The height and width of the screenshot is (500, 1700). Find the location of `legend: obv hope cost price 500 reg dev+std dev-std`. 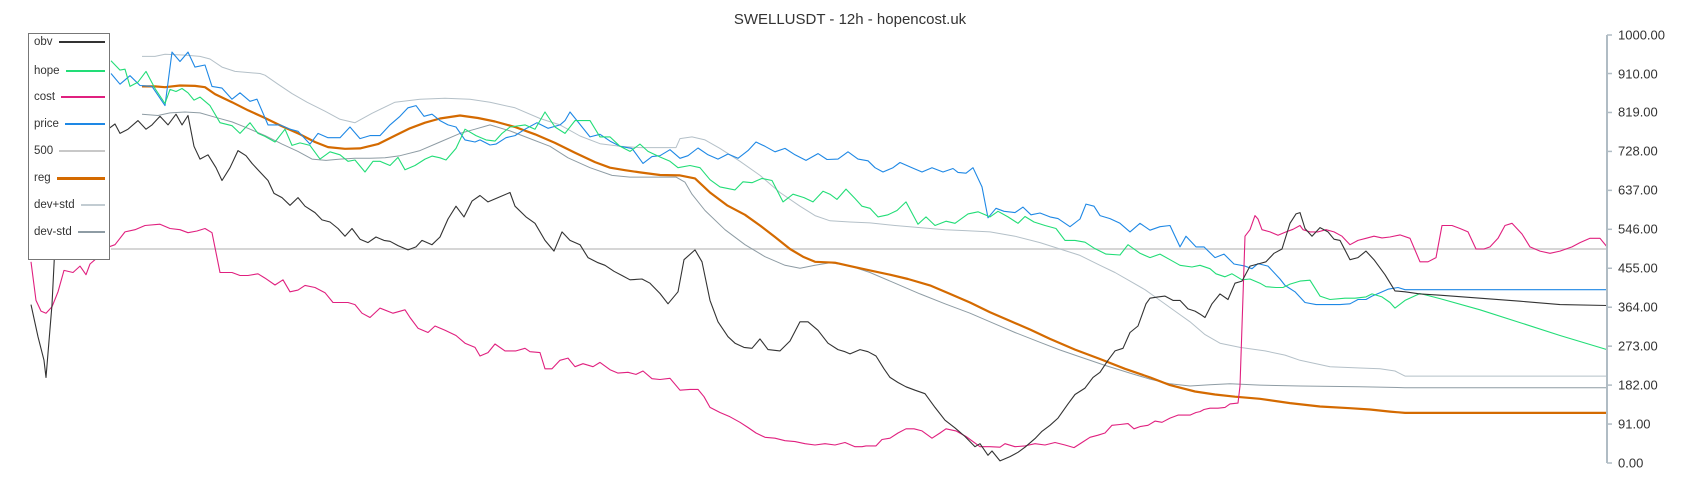

legend: obv hope cost price 500 reg dev+std dev-std is located at coordinates (69, 146).